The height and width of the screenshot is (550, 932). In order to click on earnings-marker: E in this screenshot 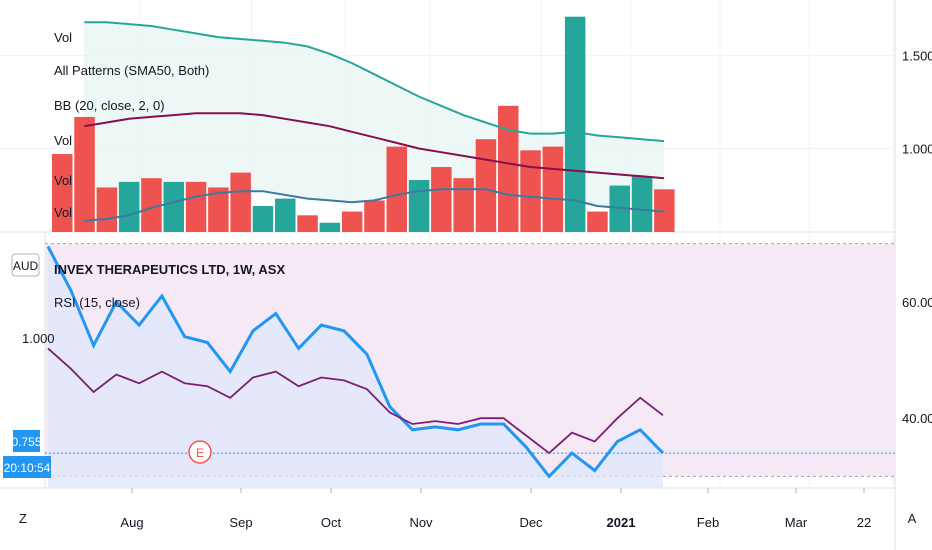, I will do `click(200, 452)`.